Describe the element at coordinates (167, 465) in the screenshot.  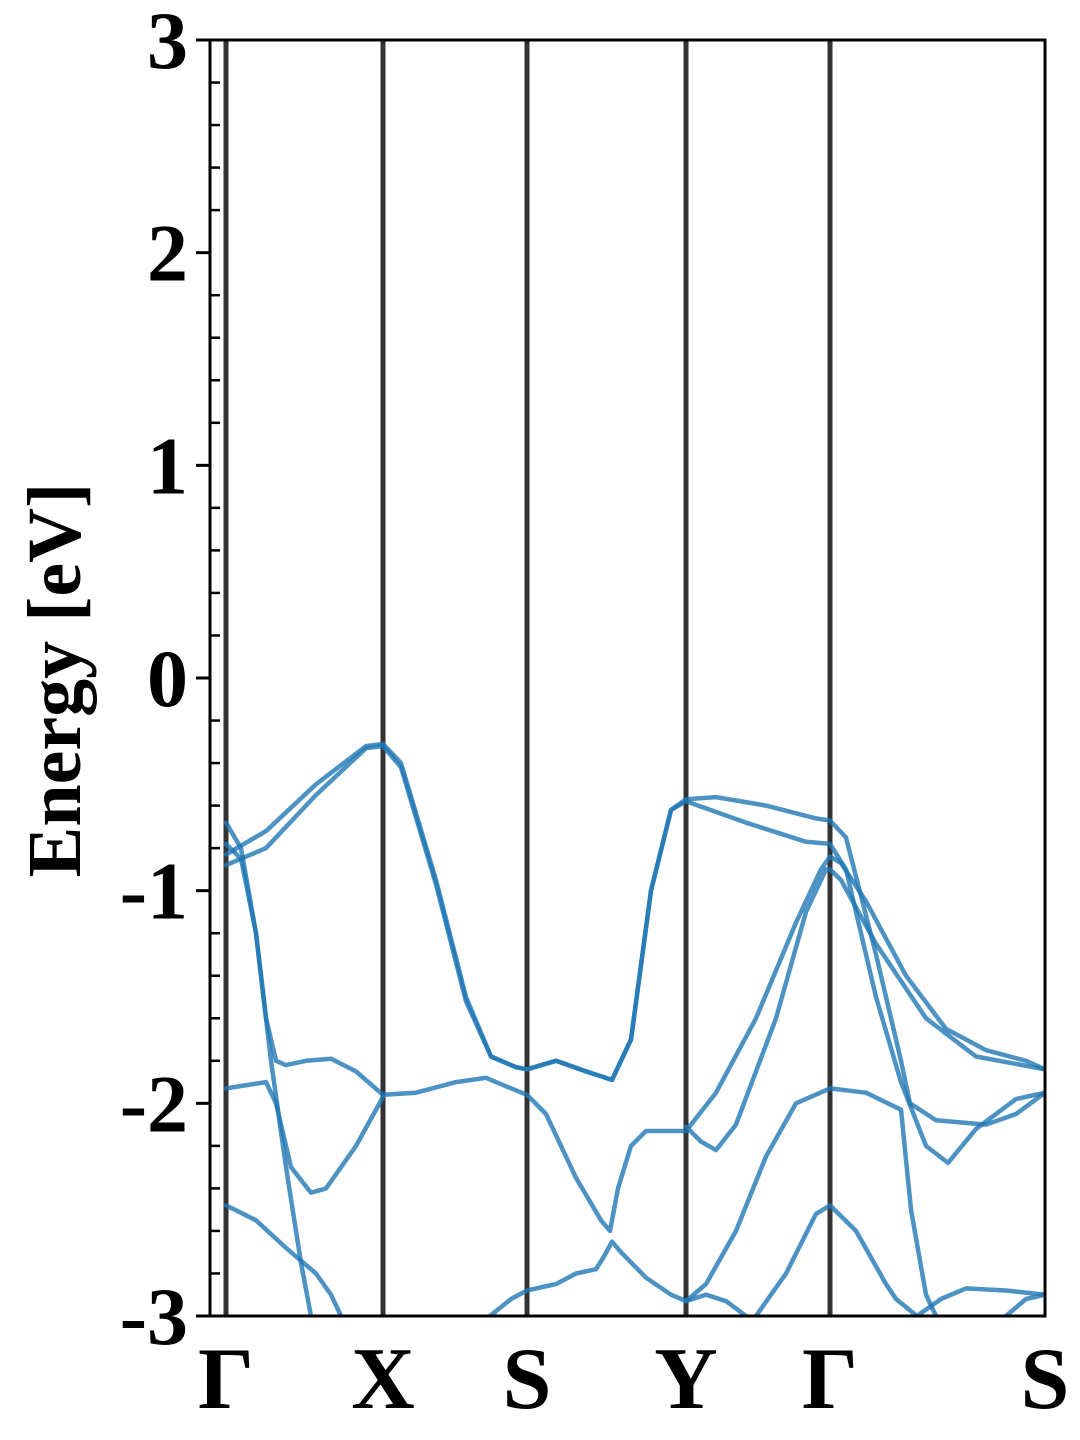
I see `y-tick-label: 1` at that location.